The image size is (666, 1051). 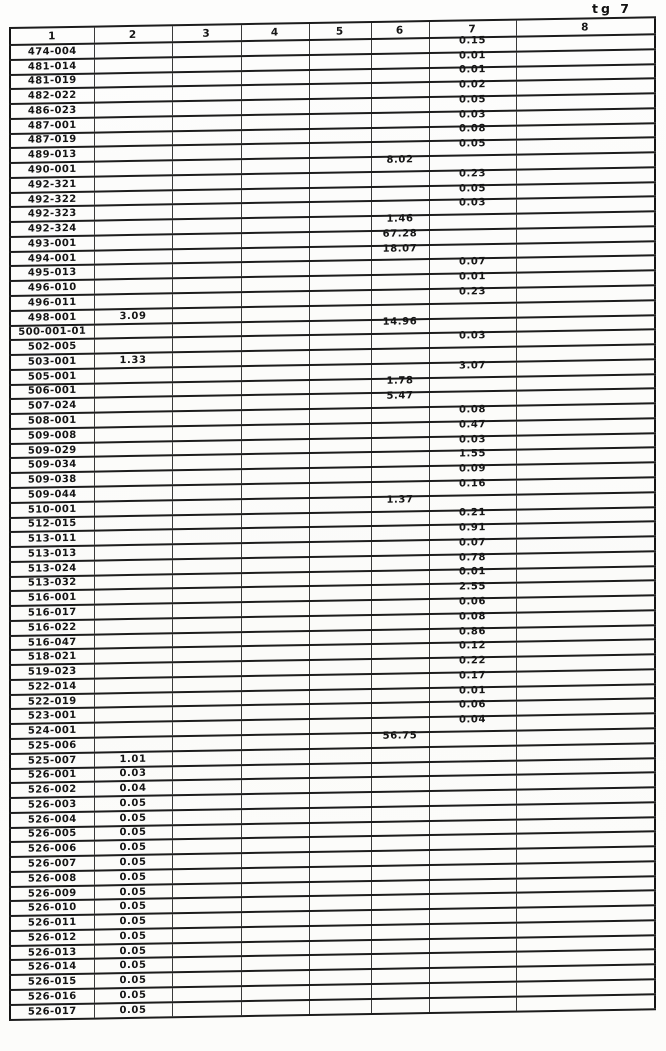 I want to click on cell-value: 0.78, so click(x=472, y=557).